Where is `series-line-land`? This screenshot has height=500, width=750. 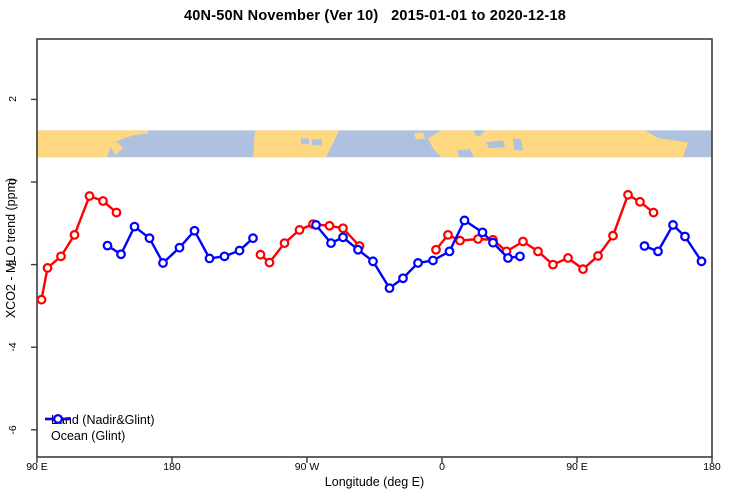 series-line-land is located at coordinates (545, 232).